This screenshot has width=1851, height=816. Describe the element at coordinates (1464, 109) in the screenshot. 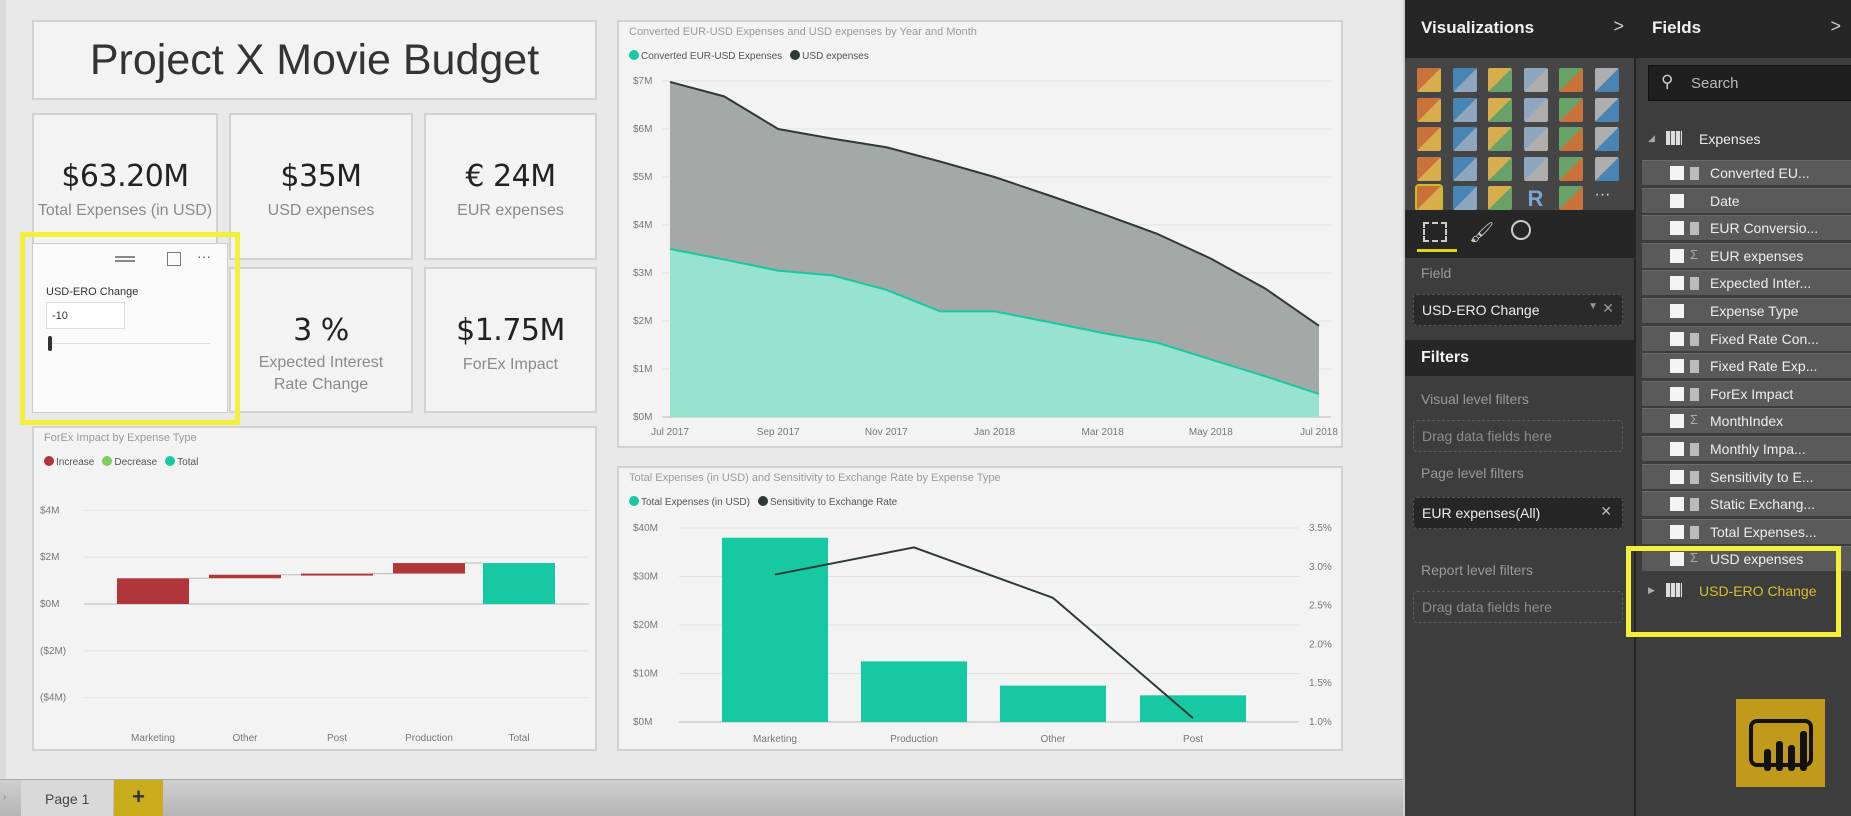

I see `area-chart-icon` at that location.